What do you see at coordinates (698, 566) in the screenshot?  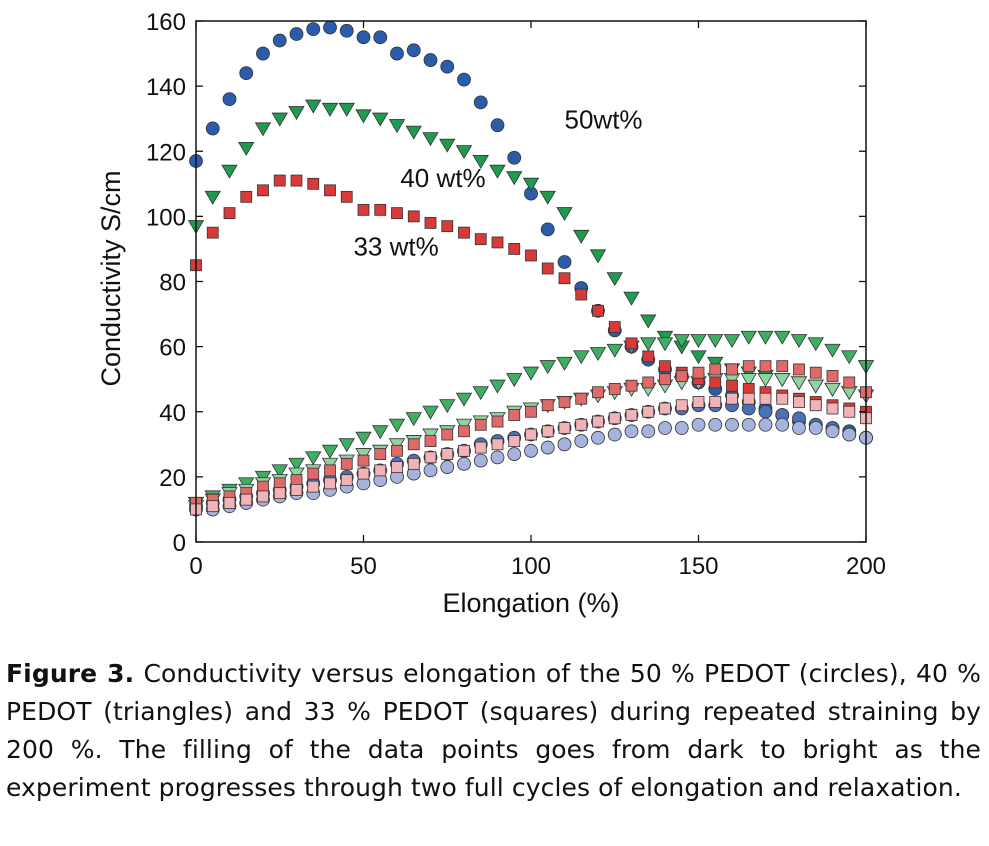 I see `x-tick-label: 150` at bounding box center [698, 566].